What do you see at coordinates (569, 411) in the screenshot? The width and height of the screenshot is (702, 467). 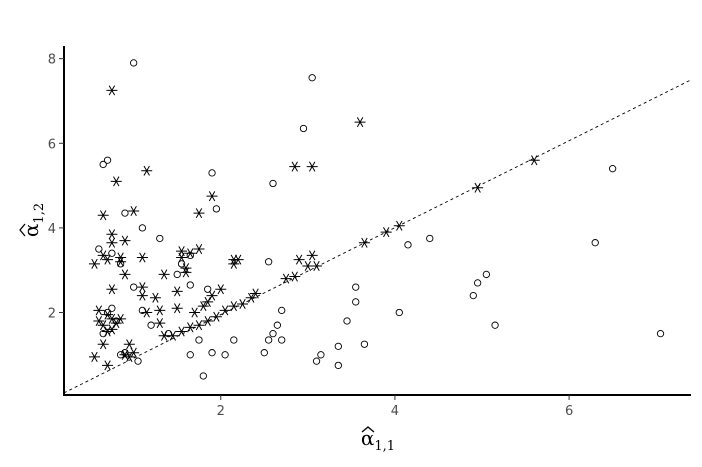 I see `x-tick-label: 6` at bounding box center [569, 411].